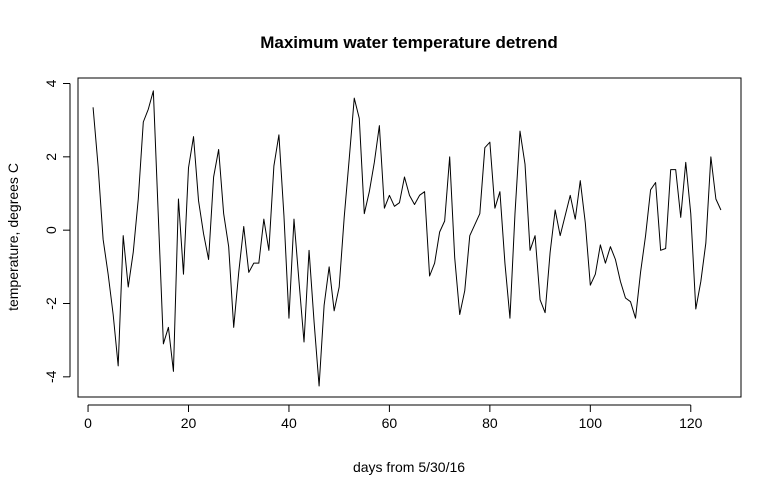 This screenshot has width=780, height=495. I want to click on x-tick-label: 60, so click(390, 423).